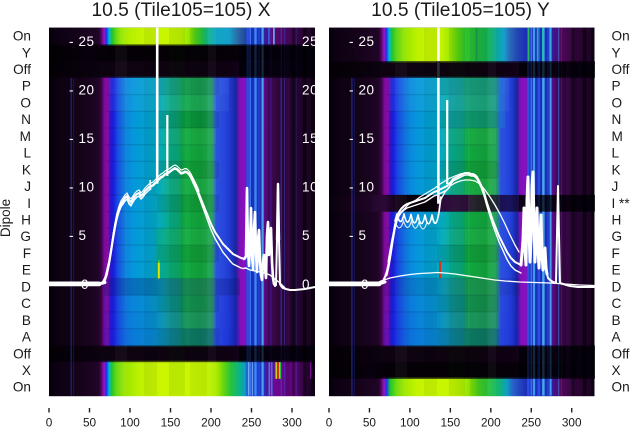 Image resolution: width=640 pixels, height=440 pixels. Describe the element at coordinates (310, 138) in the screenshot. I see `svg-text: 15` at that location.